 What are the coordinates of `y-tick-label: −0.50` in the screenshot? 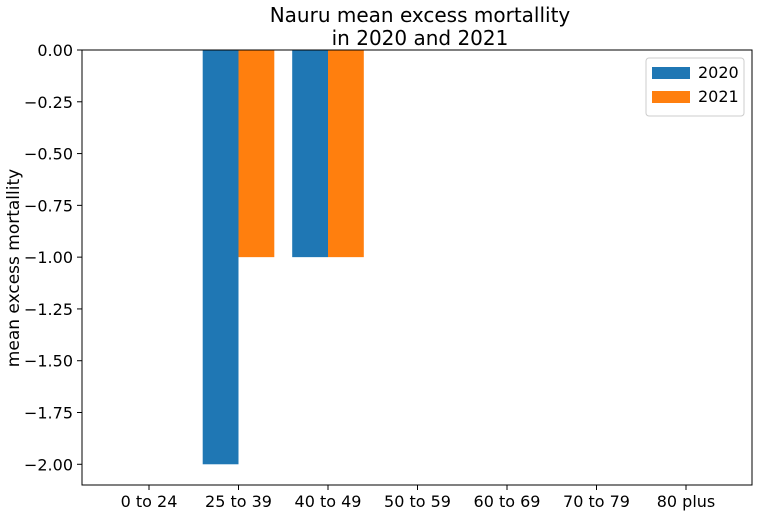 It's located at (48, 154).